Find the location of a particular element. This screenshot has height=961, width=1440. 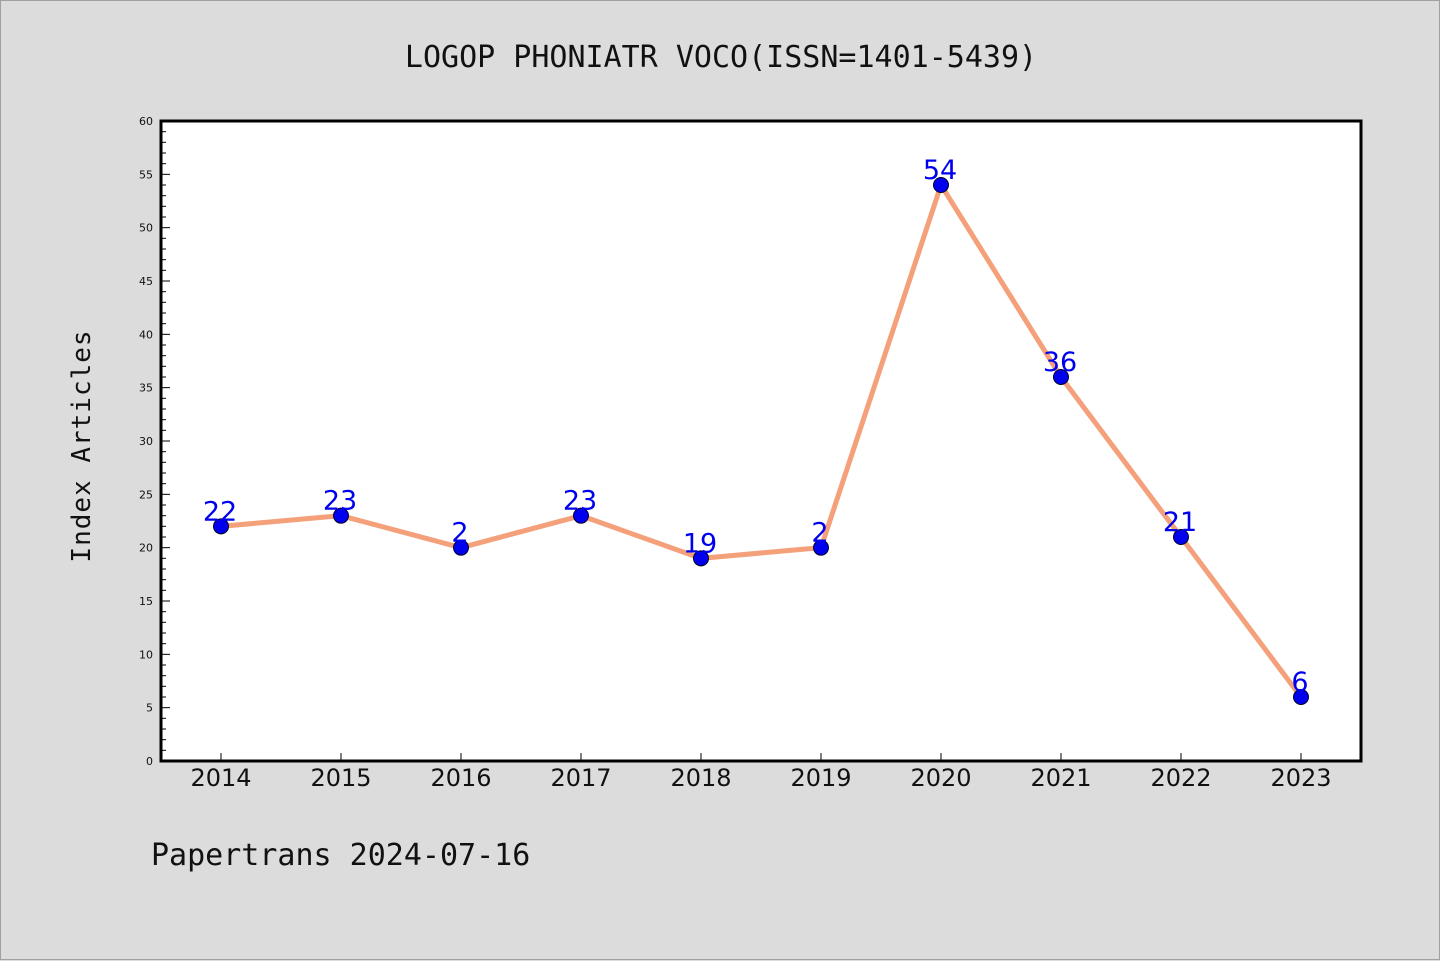

y-tick-label: 5 is located at coordinates (149, 708).